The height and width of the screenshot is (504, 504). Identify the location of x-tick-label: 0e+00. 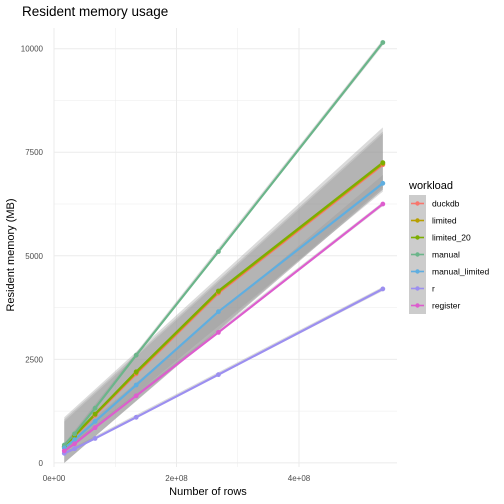
(54, 478).